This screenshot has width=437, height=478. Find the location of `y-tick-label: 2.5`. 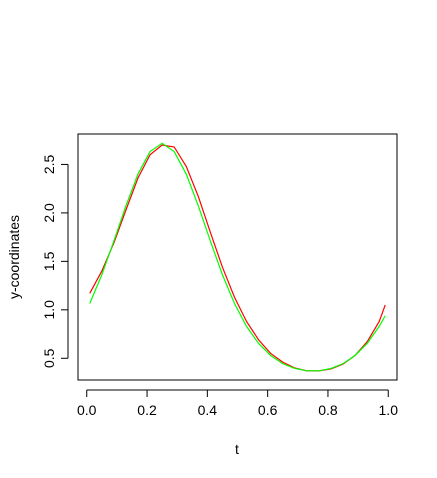

y-tick-label: 2.5 is located at coordinates (49, 164).